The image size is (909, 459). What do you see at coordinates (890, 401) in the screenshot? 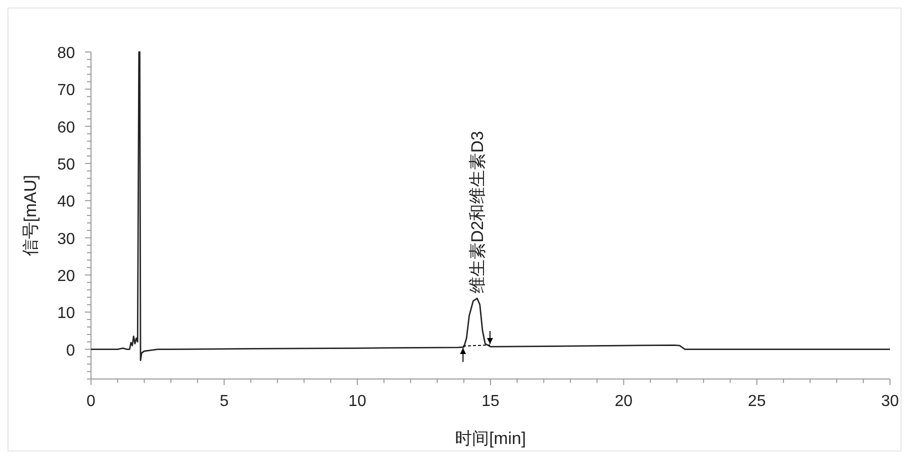
I see `x-tick-label: 30` at bounding box center [890, 401].